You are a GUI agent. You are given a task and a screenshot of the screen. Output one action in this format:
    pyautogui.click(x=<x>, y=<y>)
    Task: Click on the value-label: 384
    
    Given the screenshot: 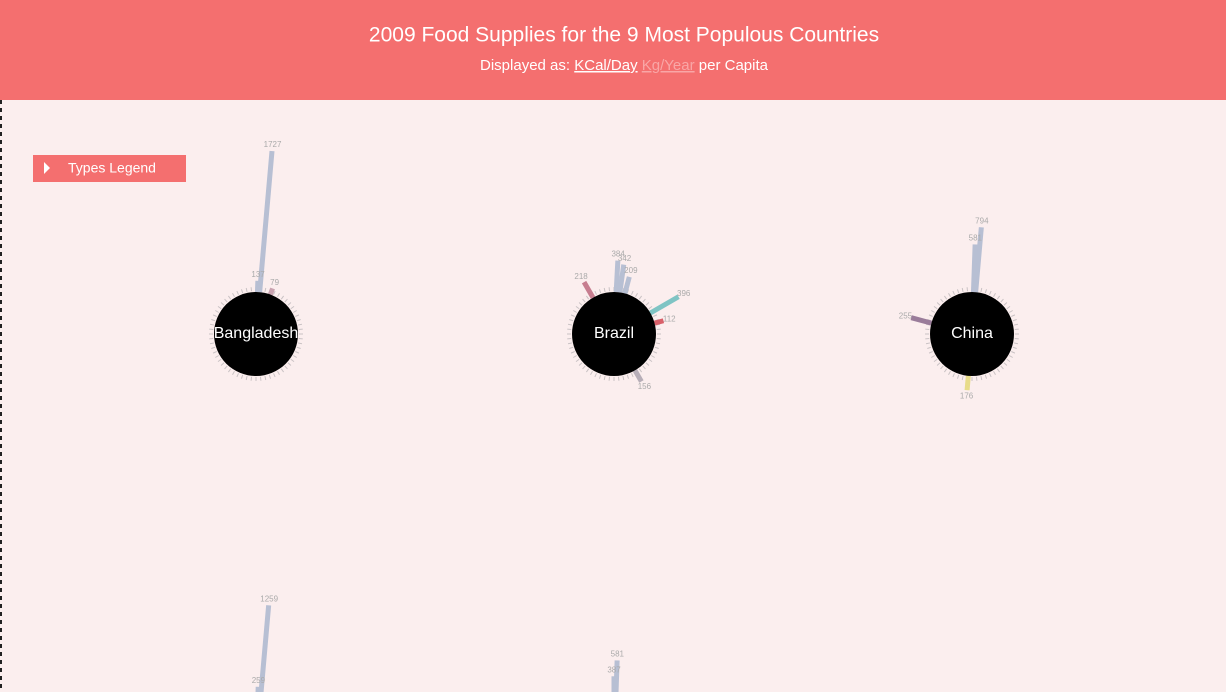 What is the action you would take?
    pyautogui.click(x=618, y=254)
    